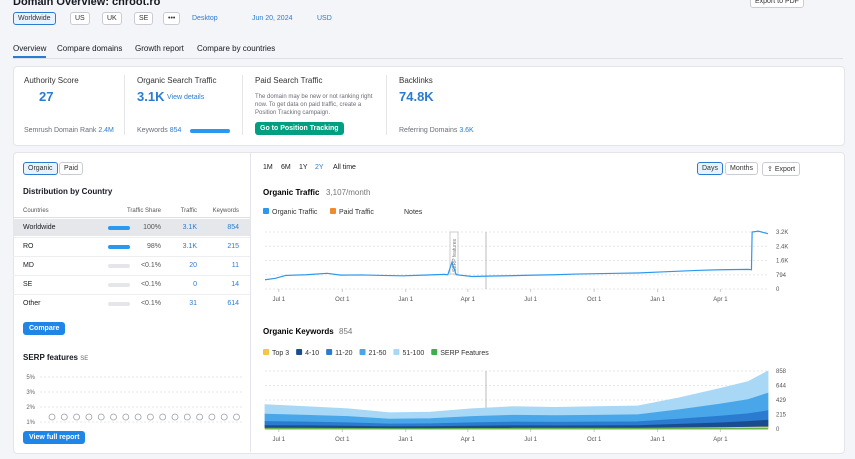  Describe the element at coordinates (44, 328) in the screenshot. I see `compare: Compare` at that location.